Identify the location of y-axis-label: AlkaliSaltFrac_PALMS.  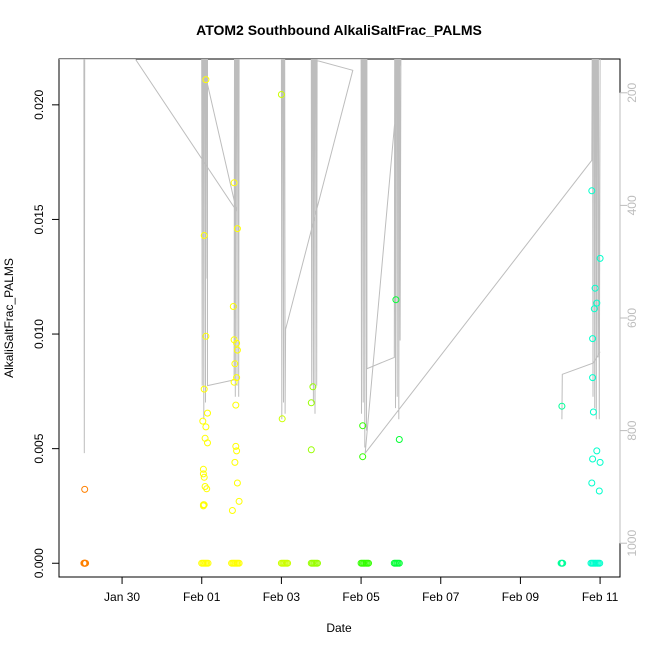
(9, 318).